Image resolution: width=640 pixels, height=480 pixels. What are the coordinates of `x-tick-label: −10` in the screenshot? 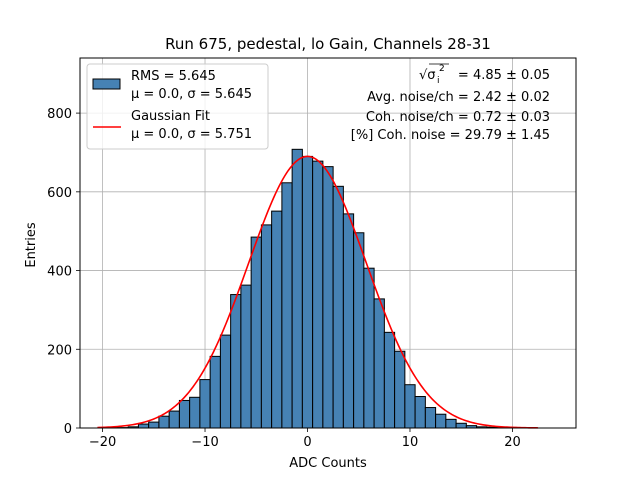 It's located at (204, 442).